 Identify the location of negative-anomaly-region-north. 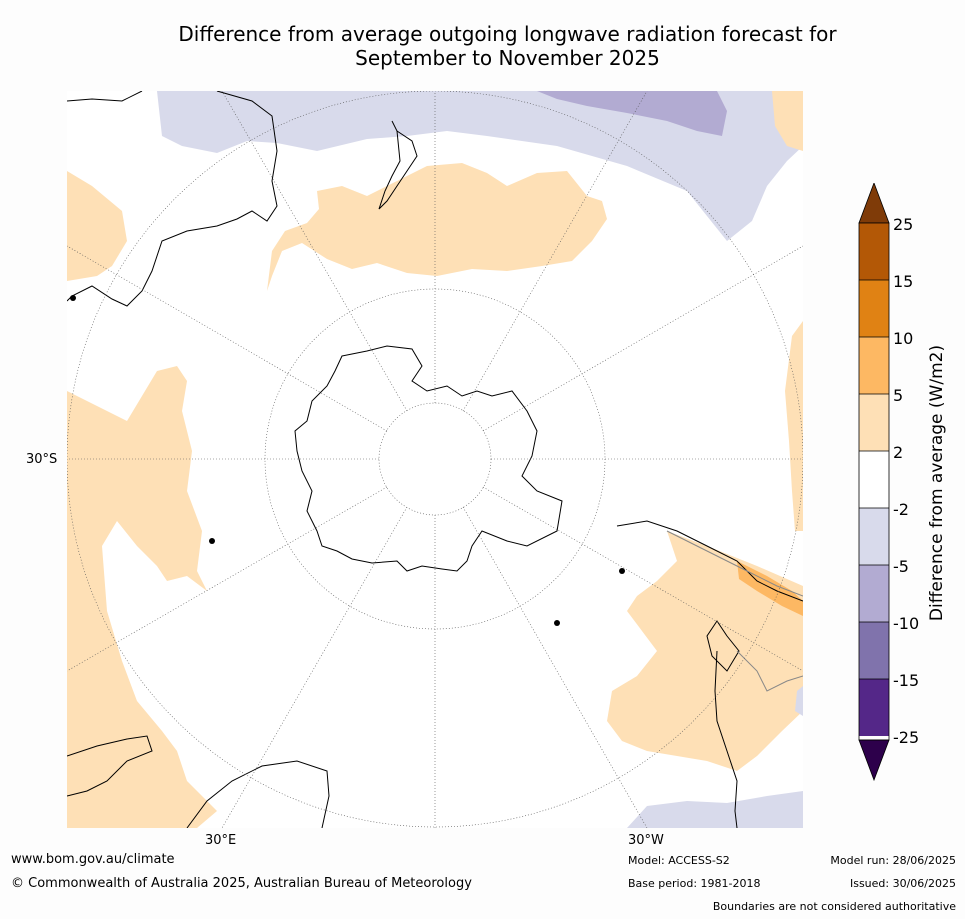
(480, 166).